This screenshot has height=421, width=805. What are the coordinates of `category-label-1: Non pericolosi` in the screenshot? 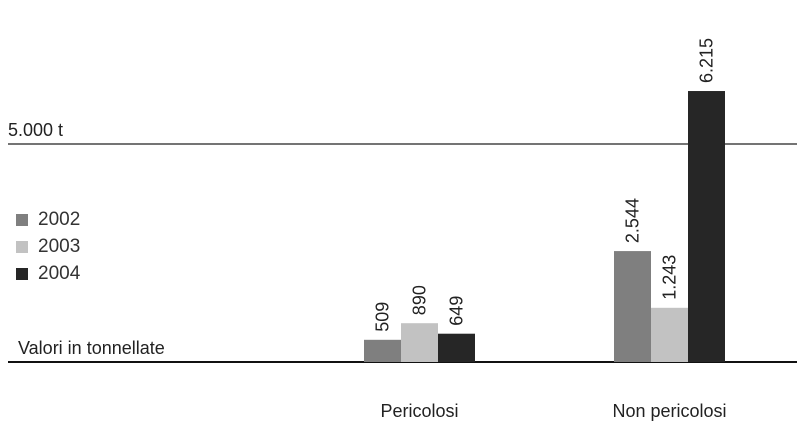 It's located at (669, 411).